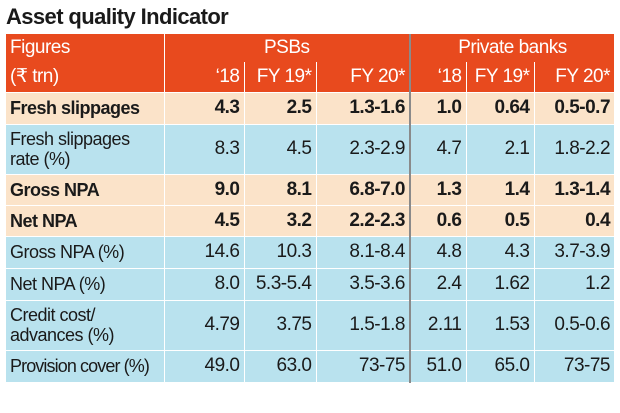 This screenshot has width=620, height=413. What do you see at coordinates (438, 149) in the screenshot?
I see `cell-pvt-18: 4.7` at bounding box center [438, 149].